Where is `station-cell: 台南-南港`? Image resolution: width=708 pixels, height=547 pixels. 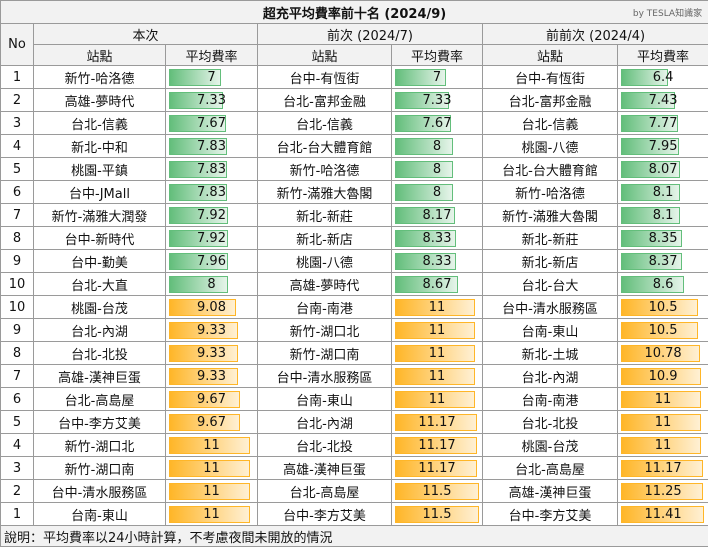
station-cell: 台南-南港 is located at coordinates (325, 307).